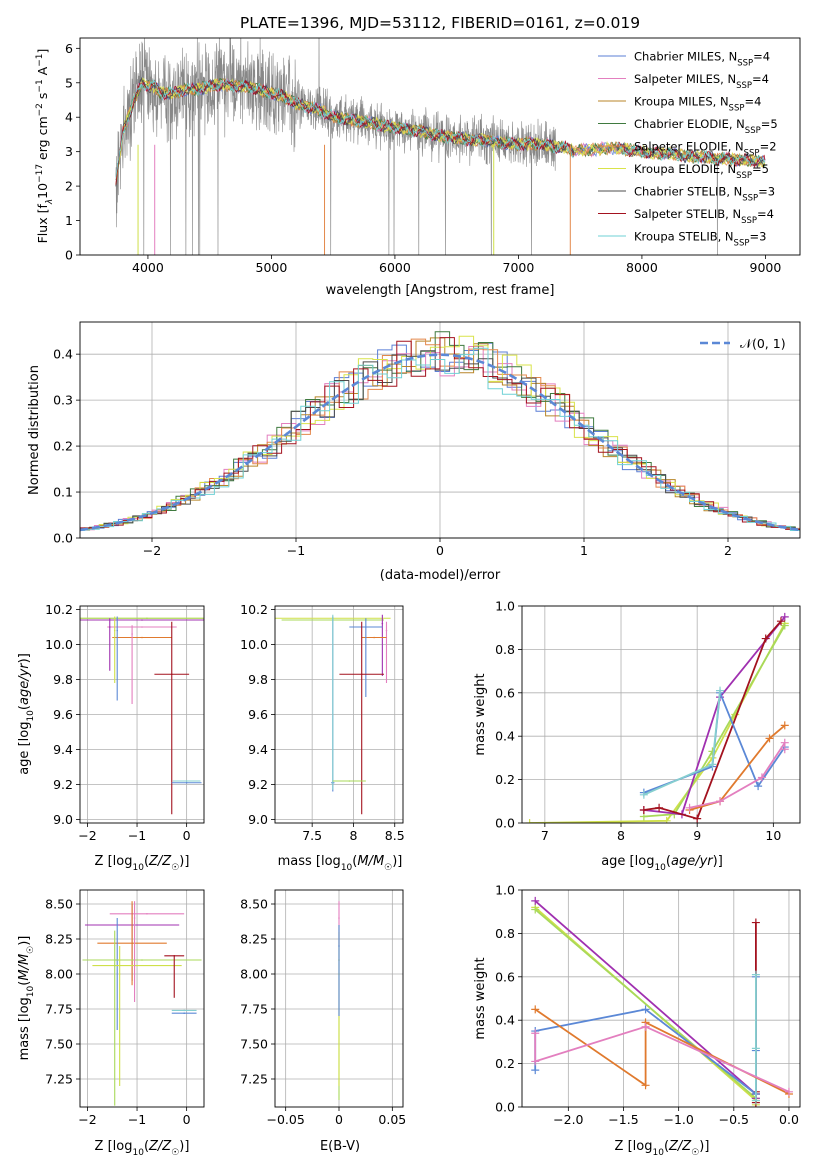 Image resolution: width=819 pixels, height=1170 pixels. I want to click on y-tick-label: 0.2, so click(63, 446).